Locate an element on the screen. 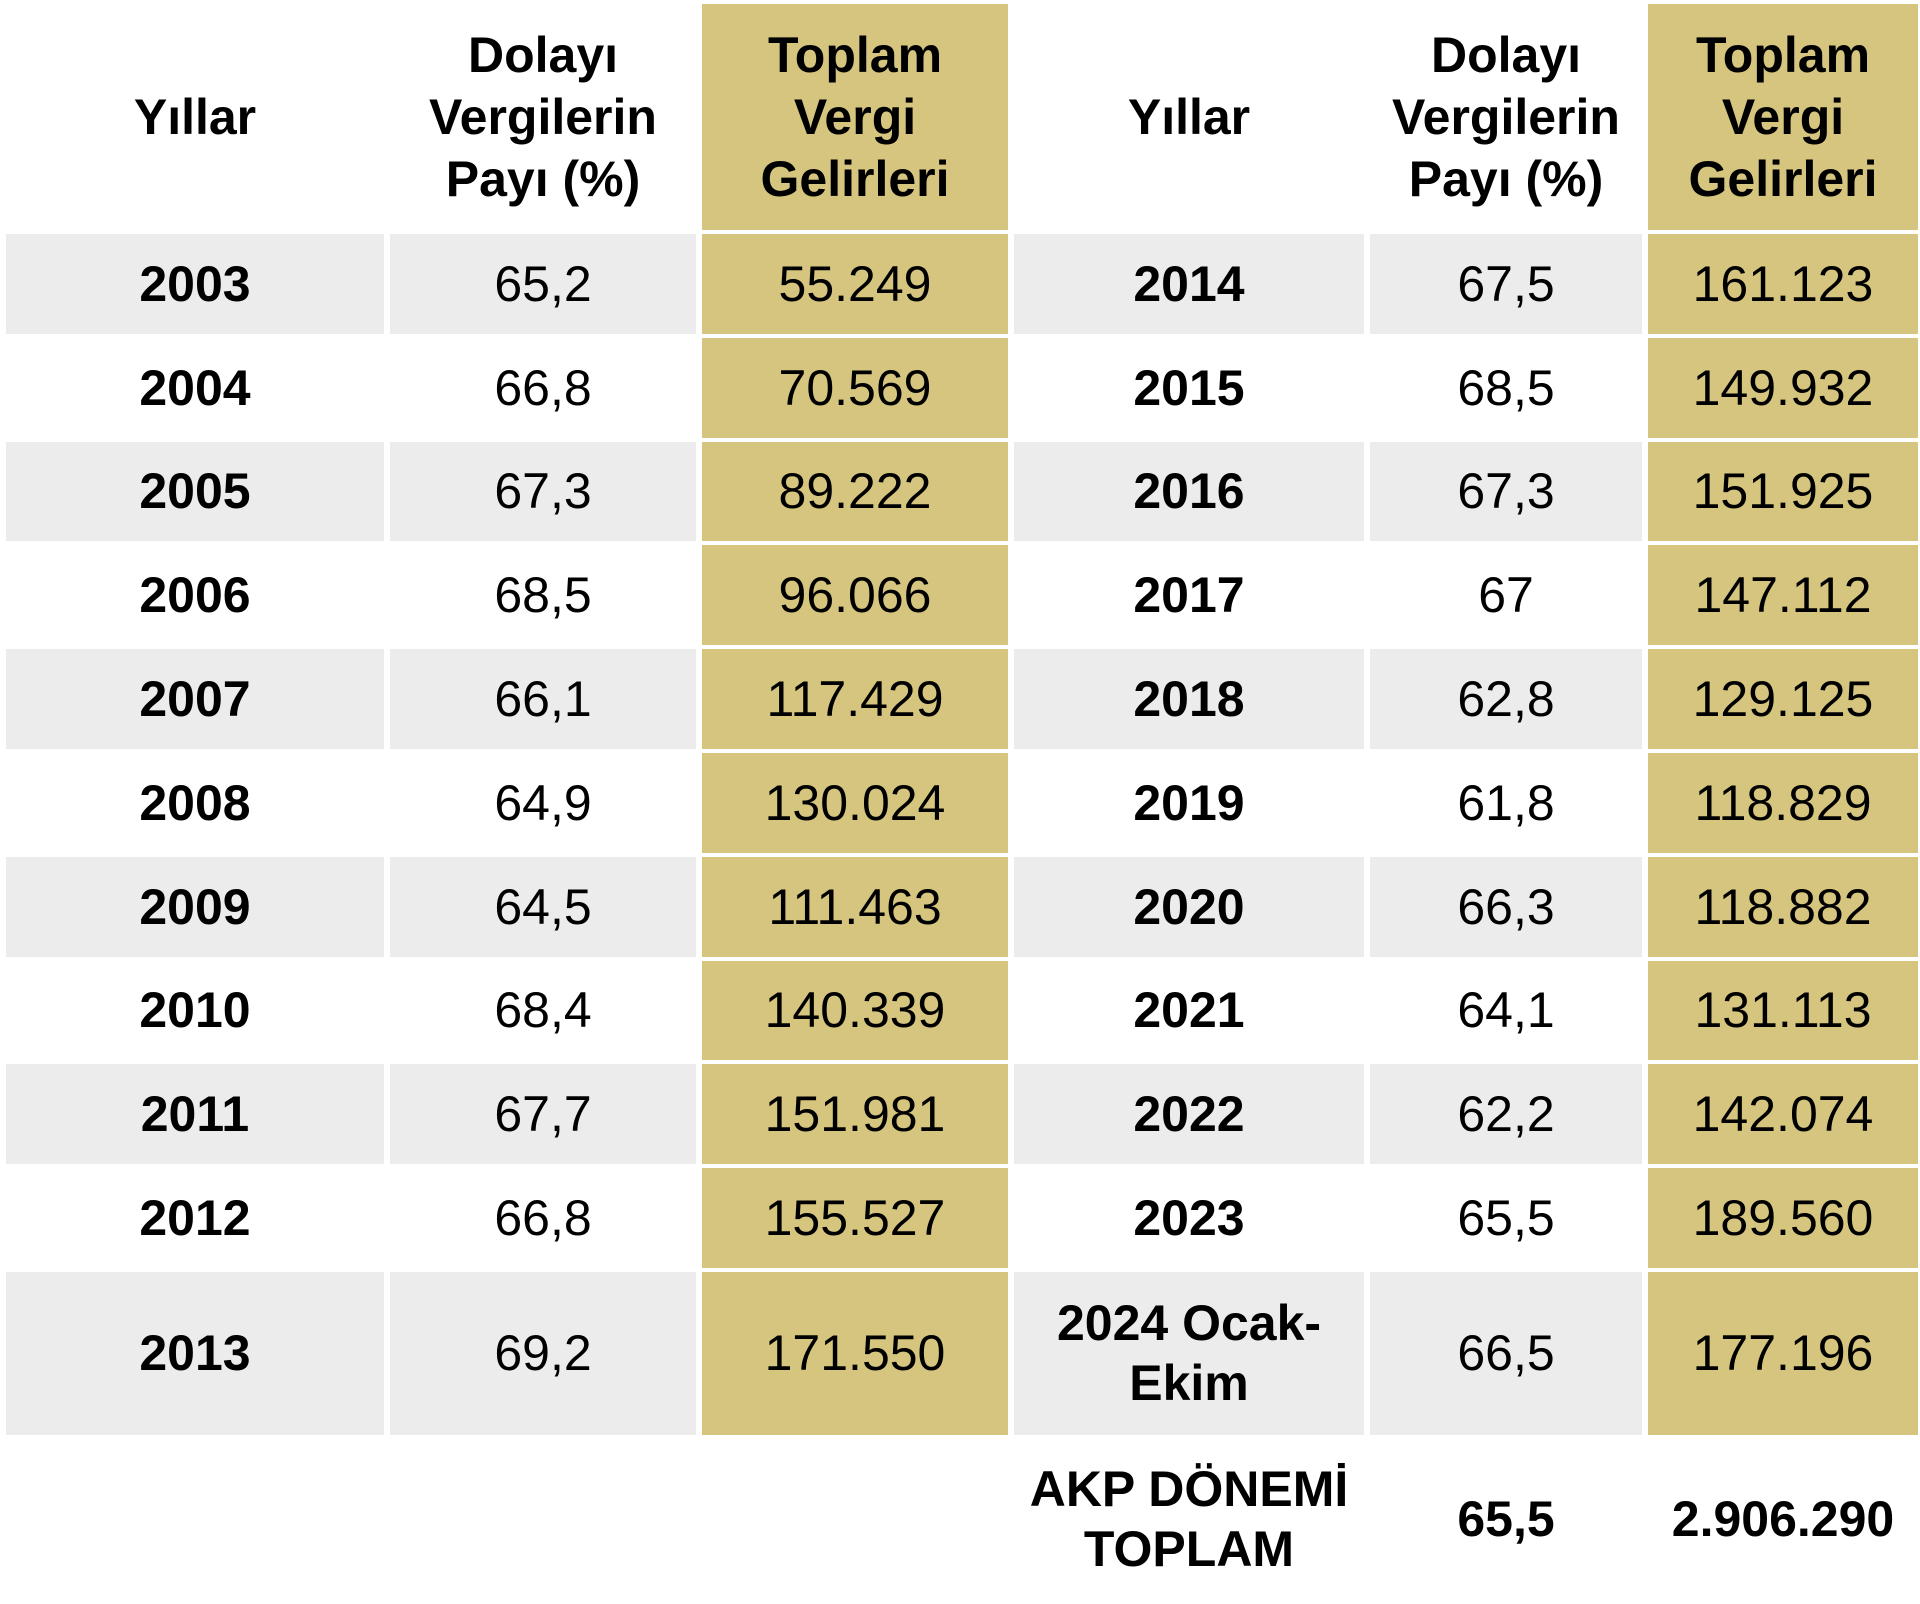 This screenshot has height=1604, width=1920. cell-share-left: 69,2 is located at coordinates (543, 1353).